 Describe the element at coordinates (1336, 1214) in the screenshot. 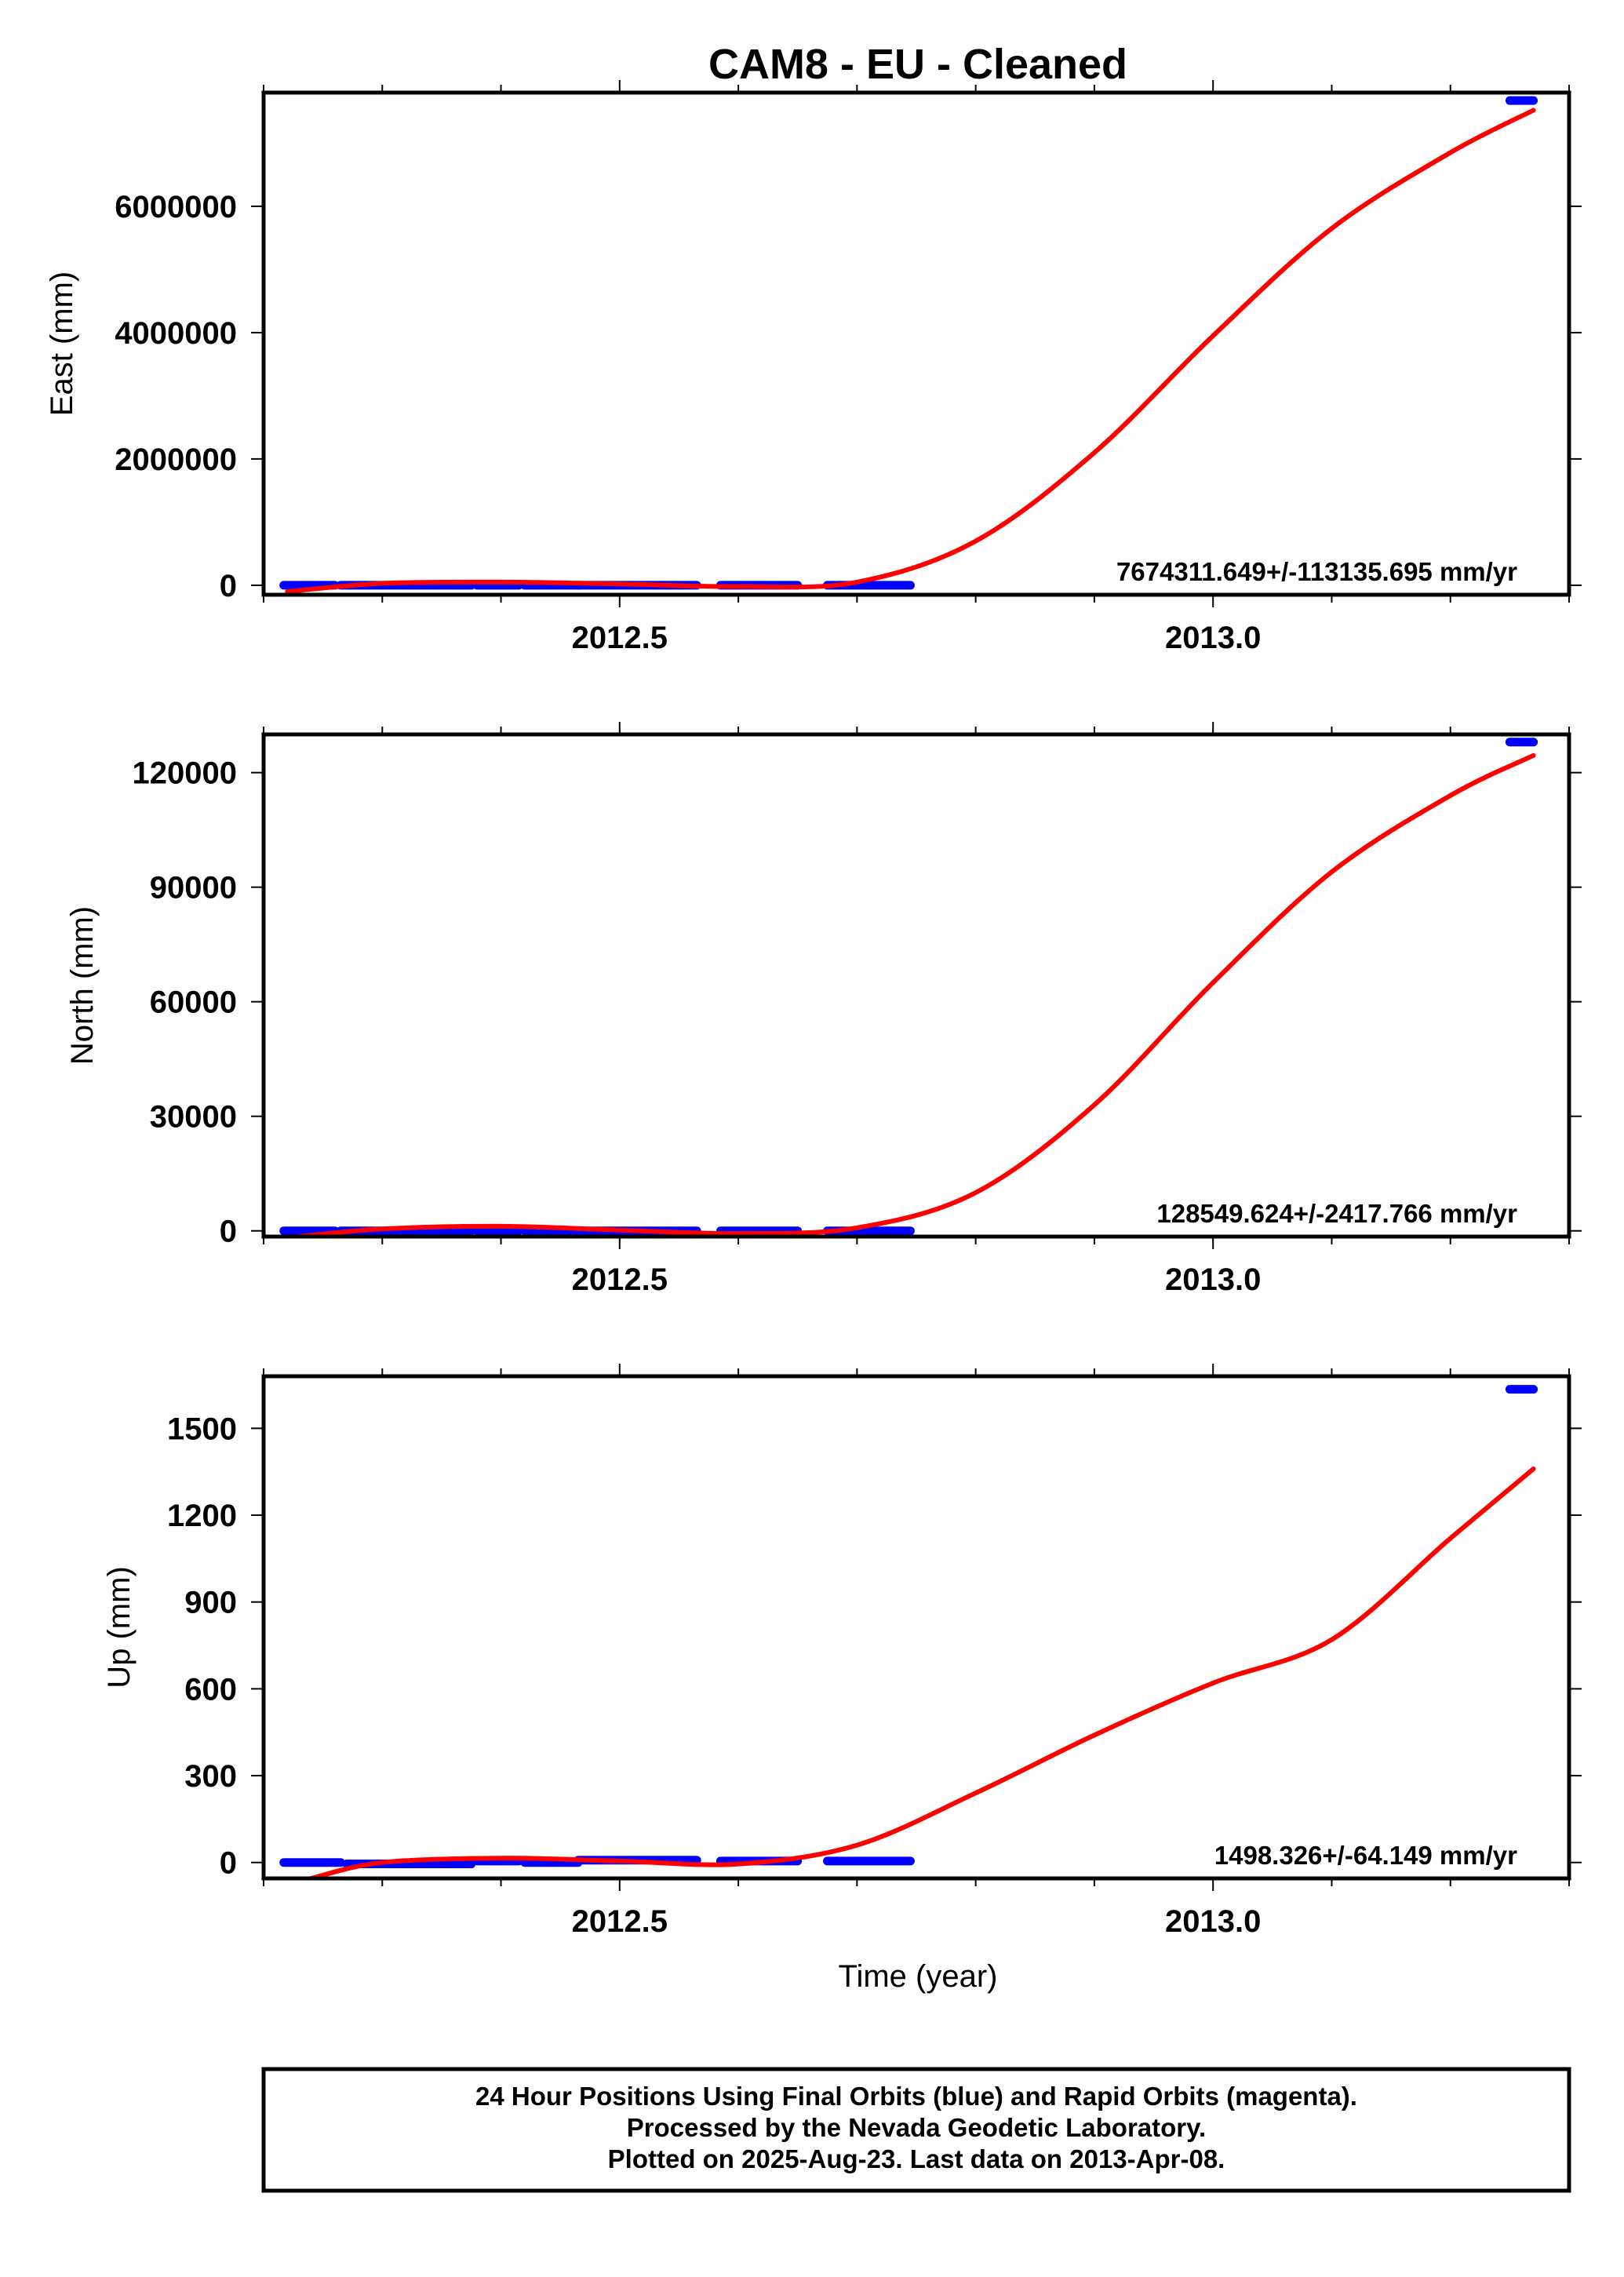

I see `velocity-annotation: 128549.624+/-2417.766 mm/yr` at that location.